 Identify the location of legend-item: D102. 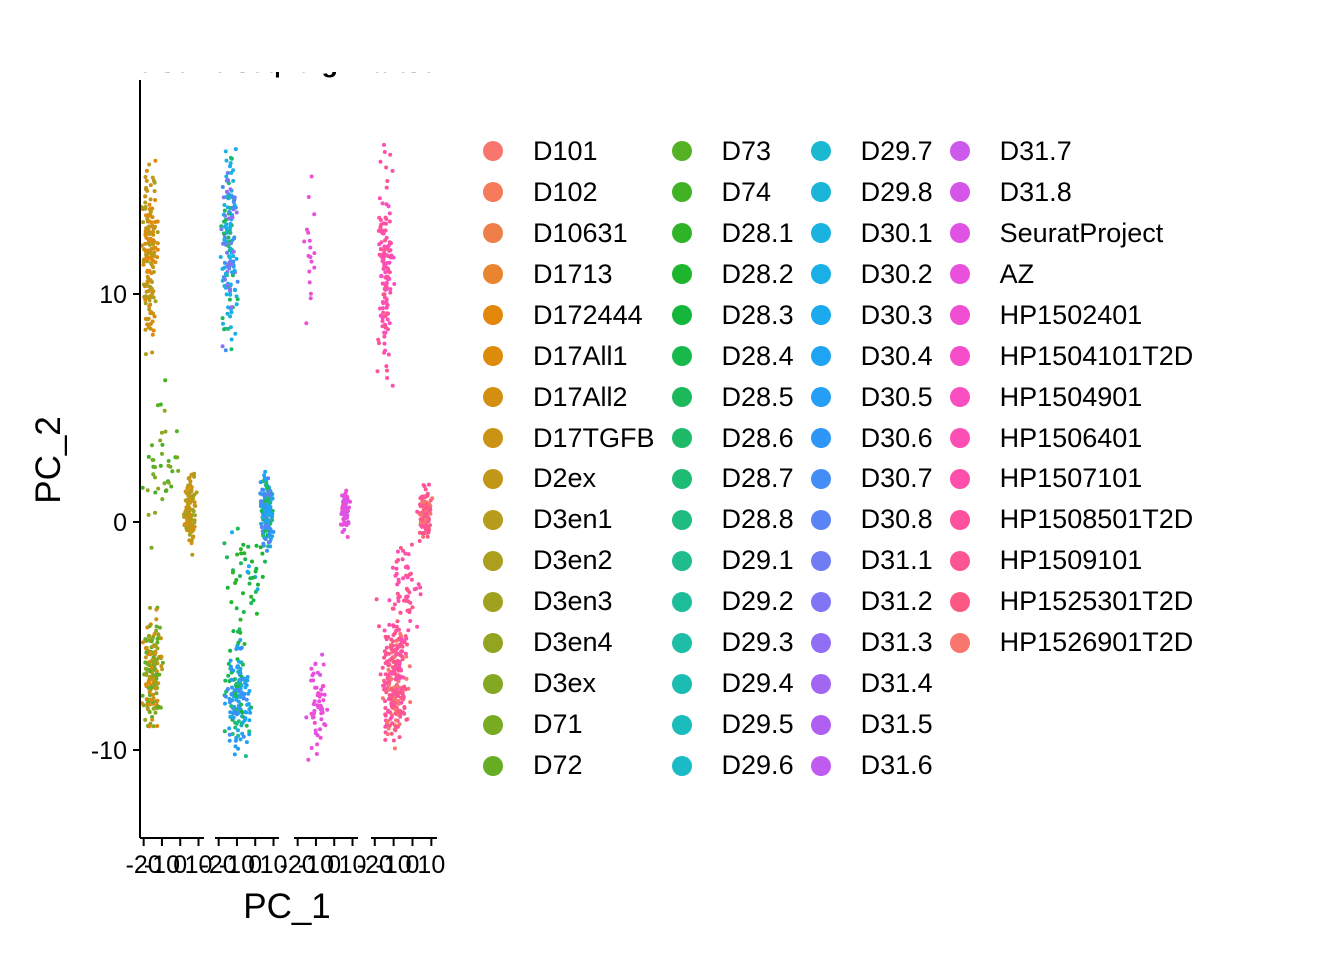
(566, 192).